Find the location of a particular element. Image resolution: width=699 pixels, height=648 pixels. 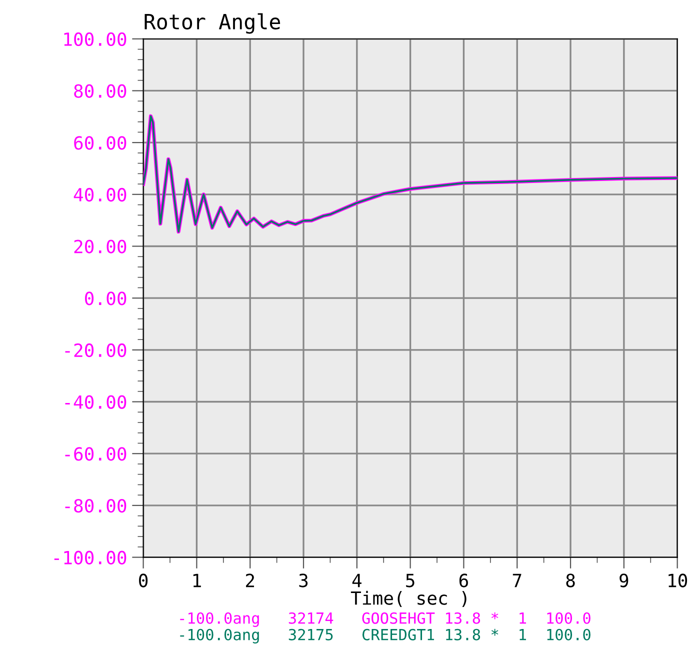

chart-title: Rotor Angle is located at coordinates (212, 23).